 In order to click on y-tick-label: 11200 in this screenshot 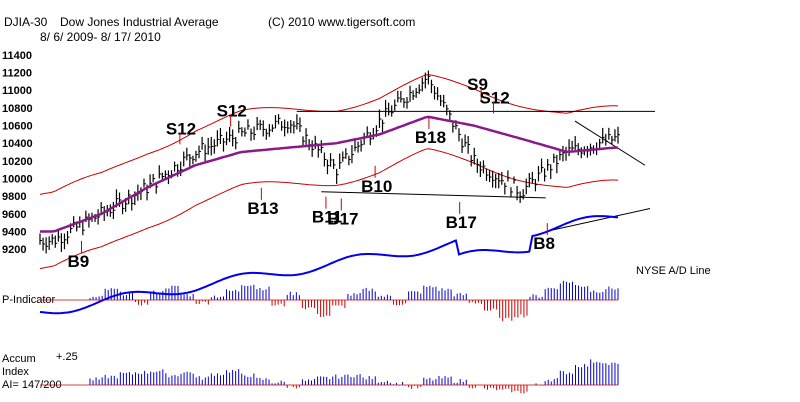, I will do `click(17, 74)`.